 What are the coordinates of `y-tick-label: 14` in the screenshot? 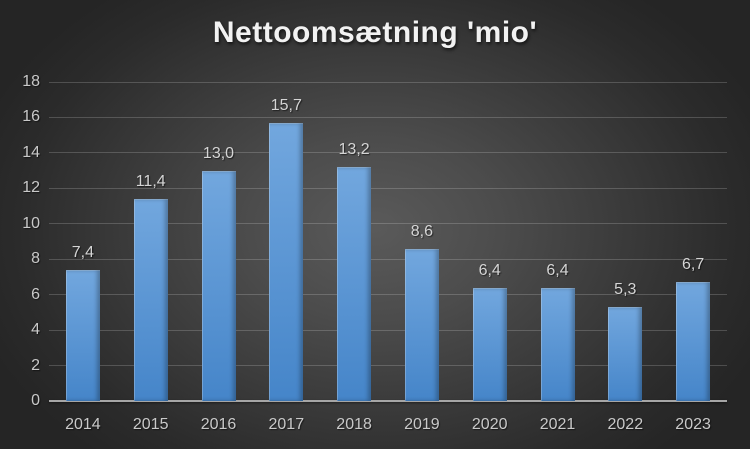 It's located at (31, 152).